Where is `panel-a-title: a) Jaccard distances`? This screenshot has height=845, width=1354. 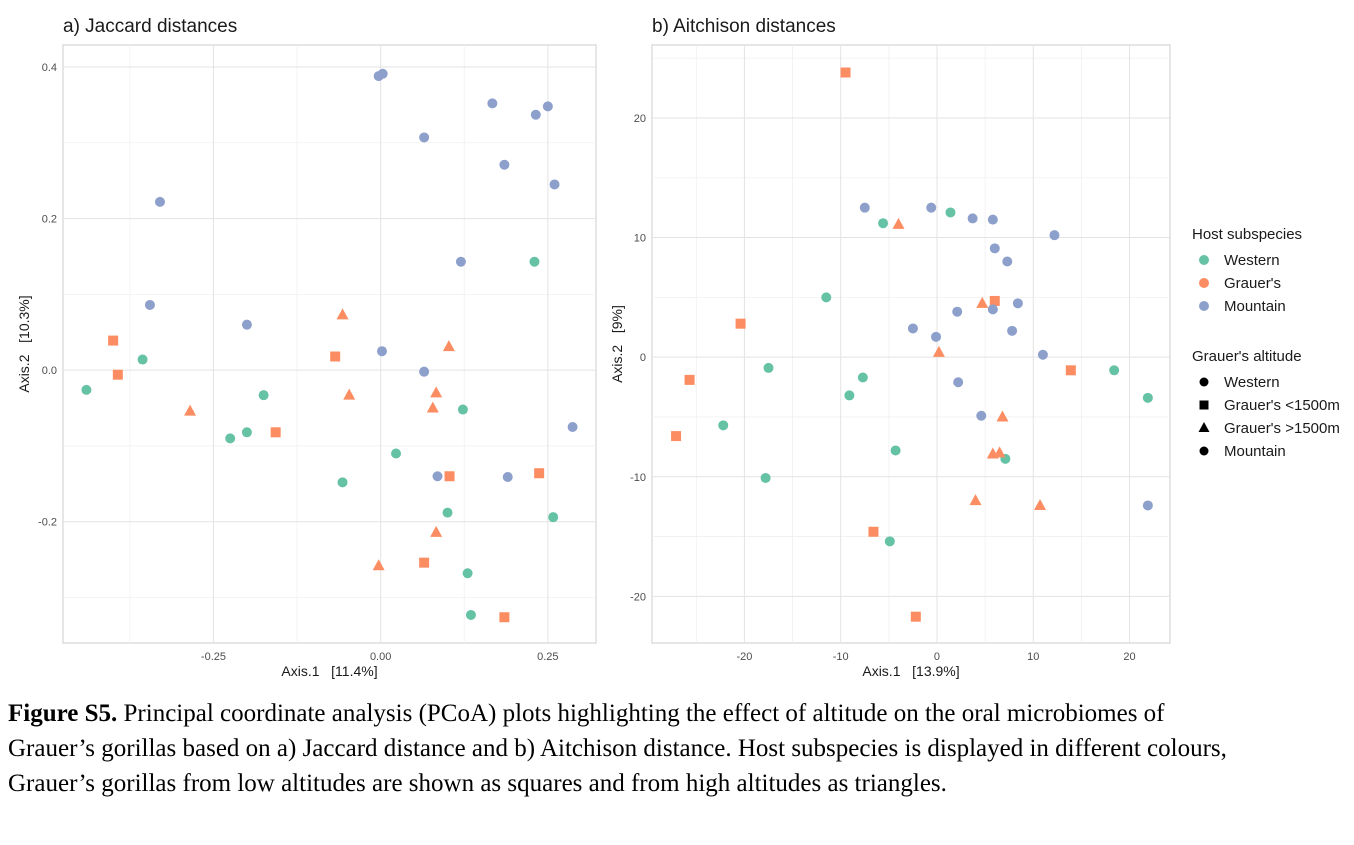
panel-a-title: a) Jaccard distances is located at coordinates (150, 26).